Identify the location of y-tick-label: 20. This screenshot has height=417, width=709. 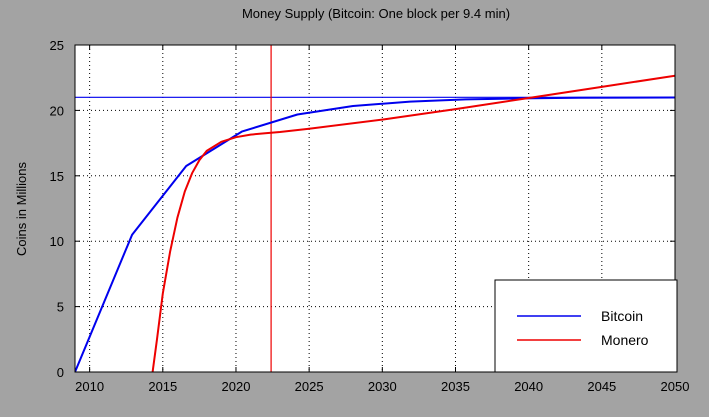
(57, 110).